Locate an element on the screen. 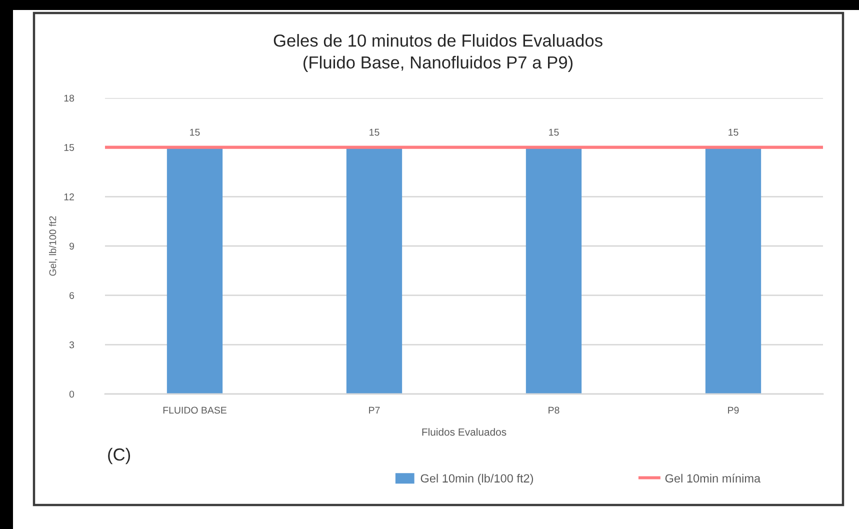 The image size is (859, 529). y-tick-label: 18 is located at coordinates (69, 98).